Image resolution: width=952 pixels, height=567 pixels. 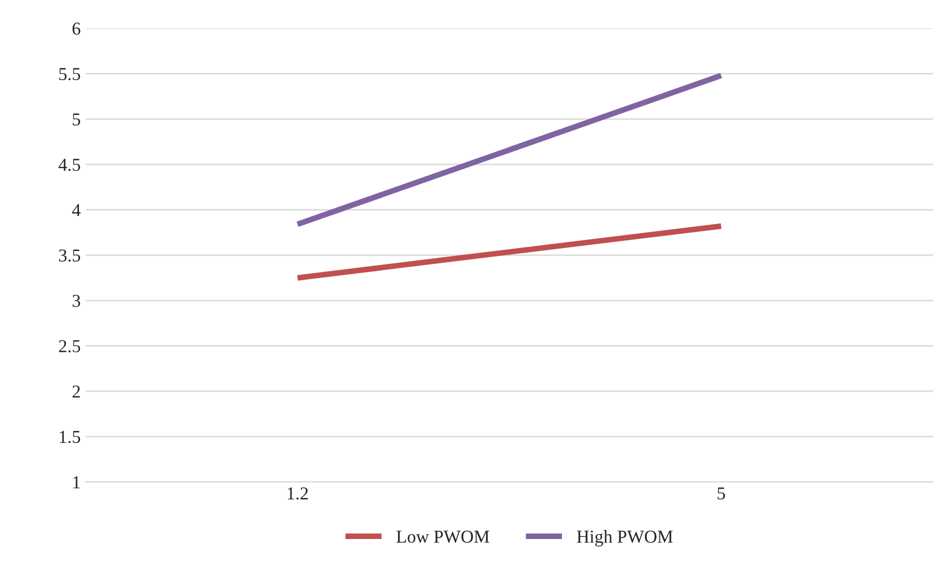 I want to click on y-tick-label: 4, so click(x=76, y=210).